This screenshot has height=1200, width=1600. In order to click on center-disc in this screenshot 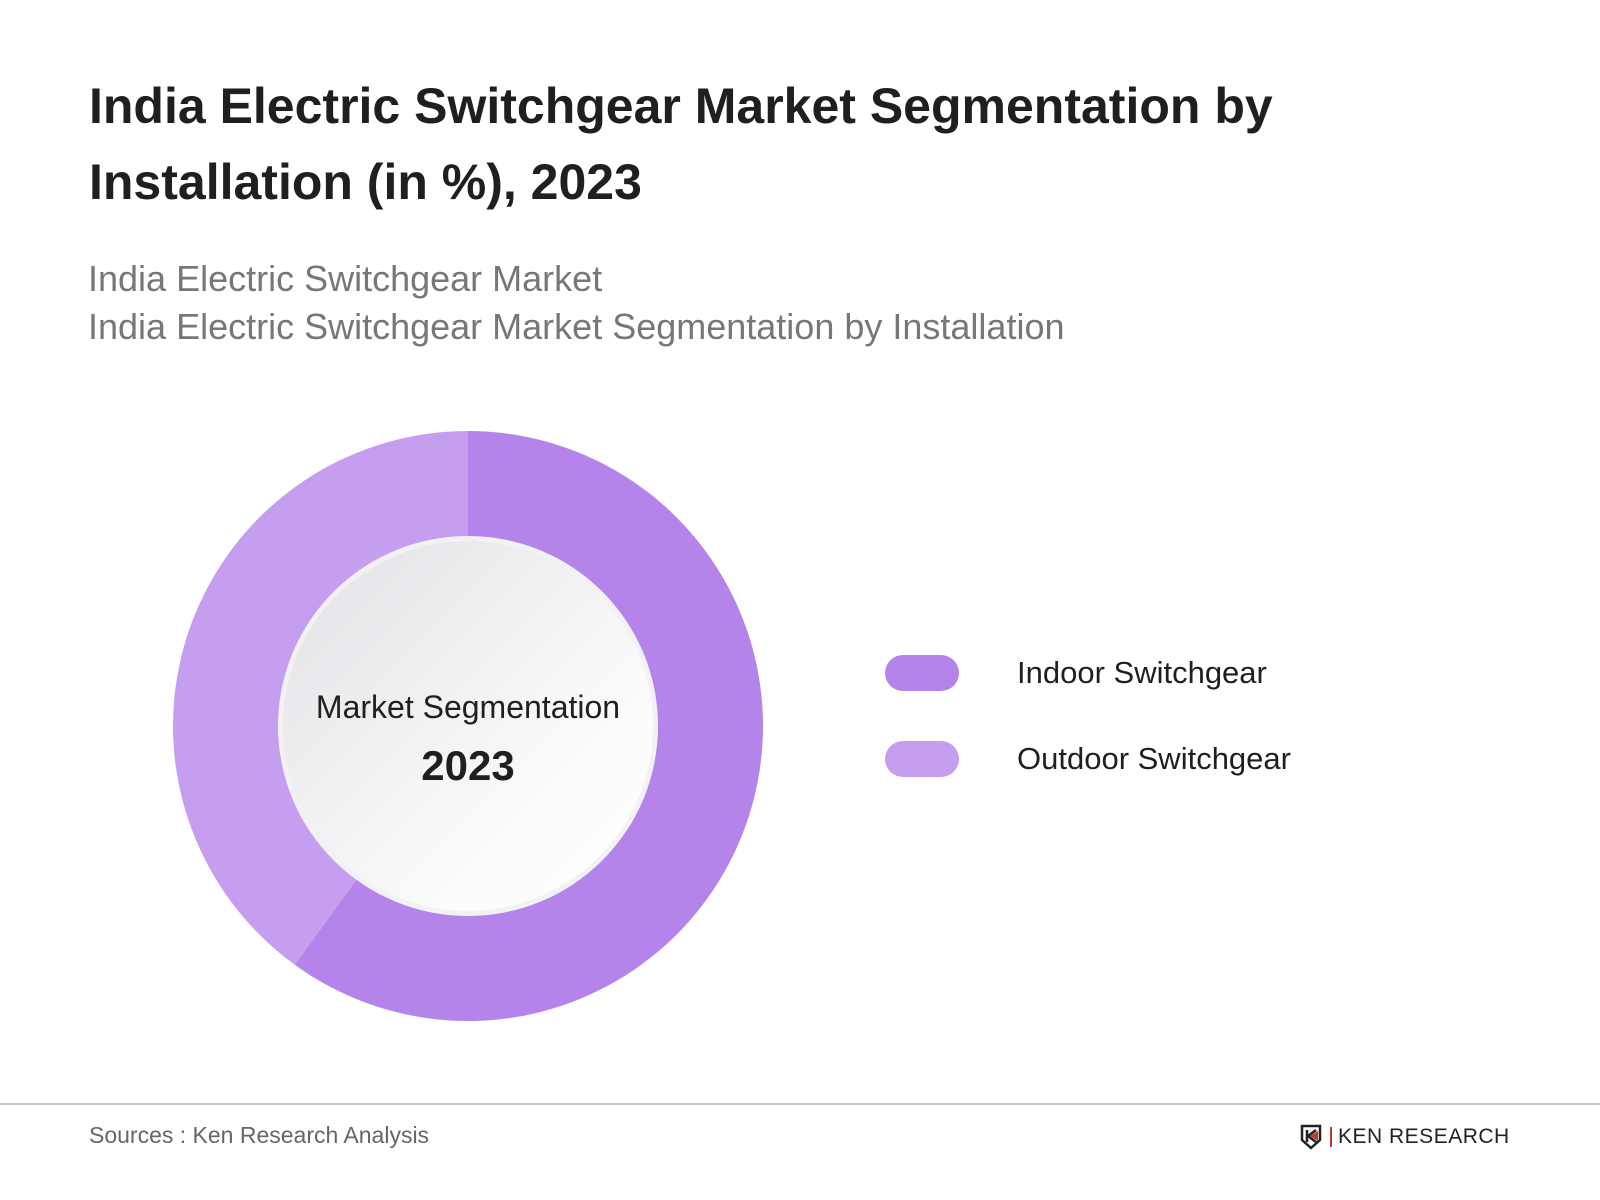, I will do `click(468, 726)`.